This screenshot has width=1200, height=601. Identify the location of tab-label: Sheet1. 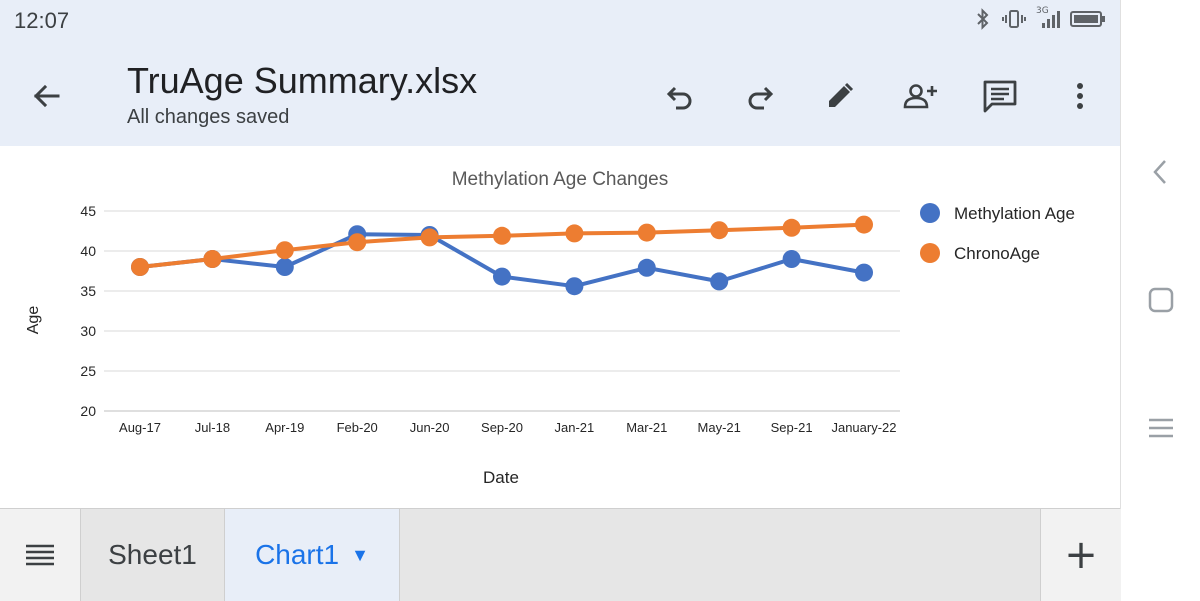
(152, 554).